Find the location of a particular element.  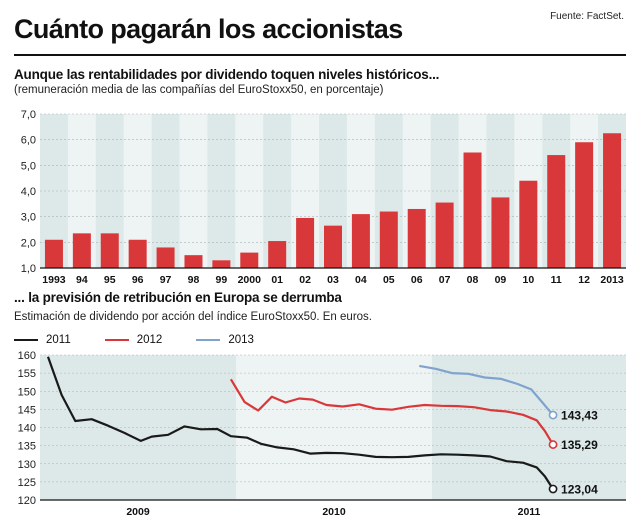

end-label-2012: 135,29 is located at coordinates (579, 445).